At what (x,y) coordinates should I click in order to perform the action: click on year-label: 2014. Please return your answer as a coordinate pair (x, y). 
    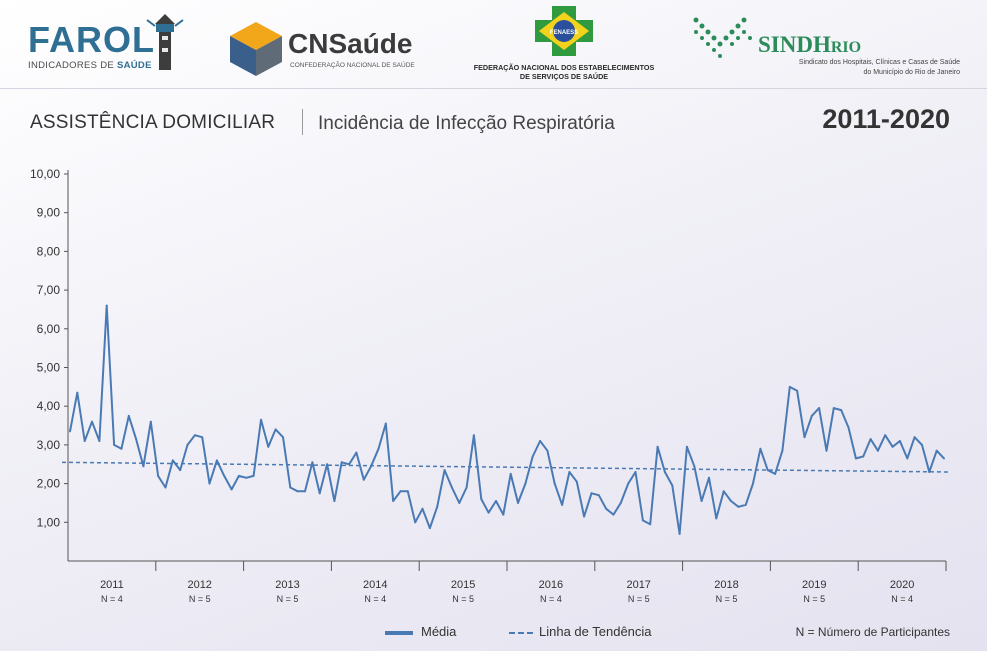
    Looking at the image, I should click on (375, 585).